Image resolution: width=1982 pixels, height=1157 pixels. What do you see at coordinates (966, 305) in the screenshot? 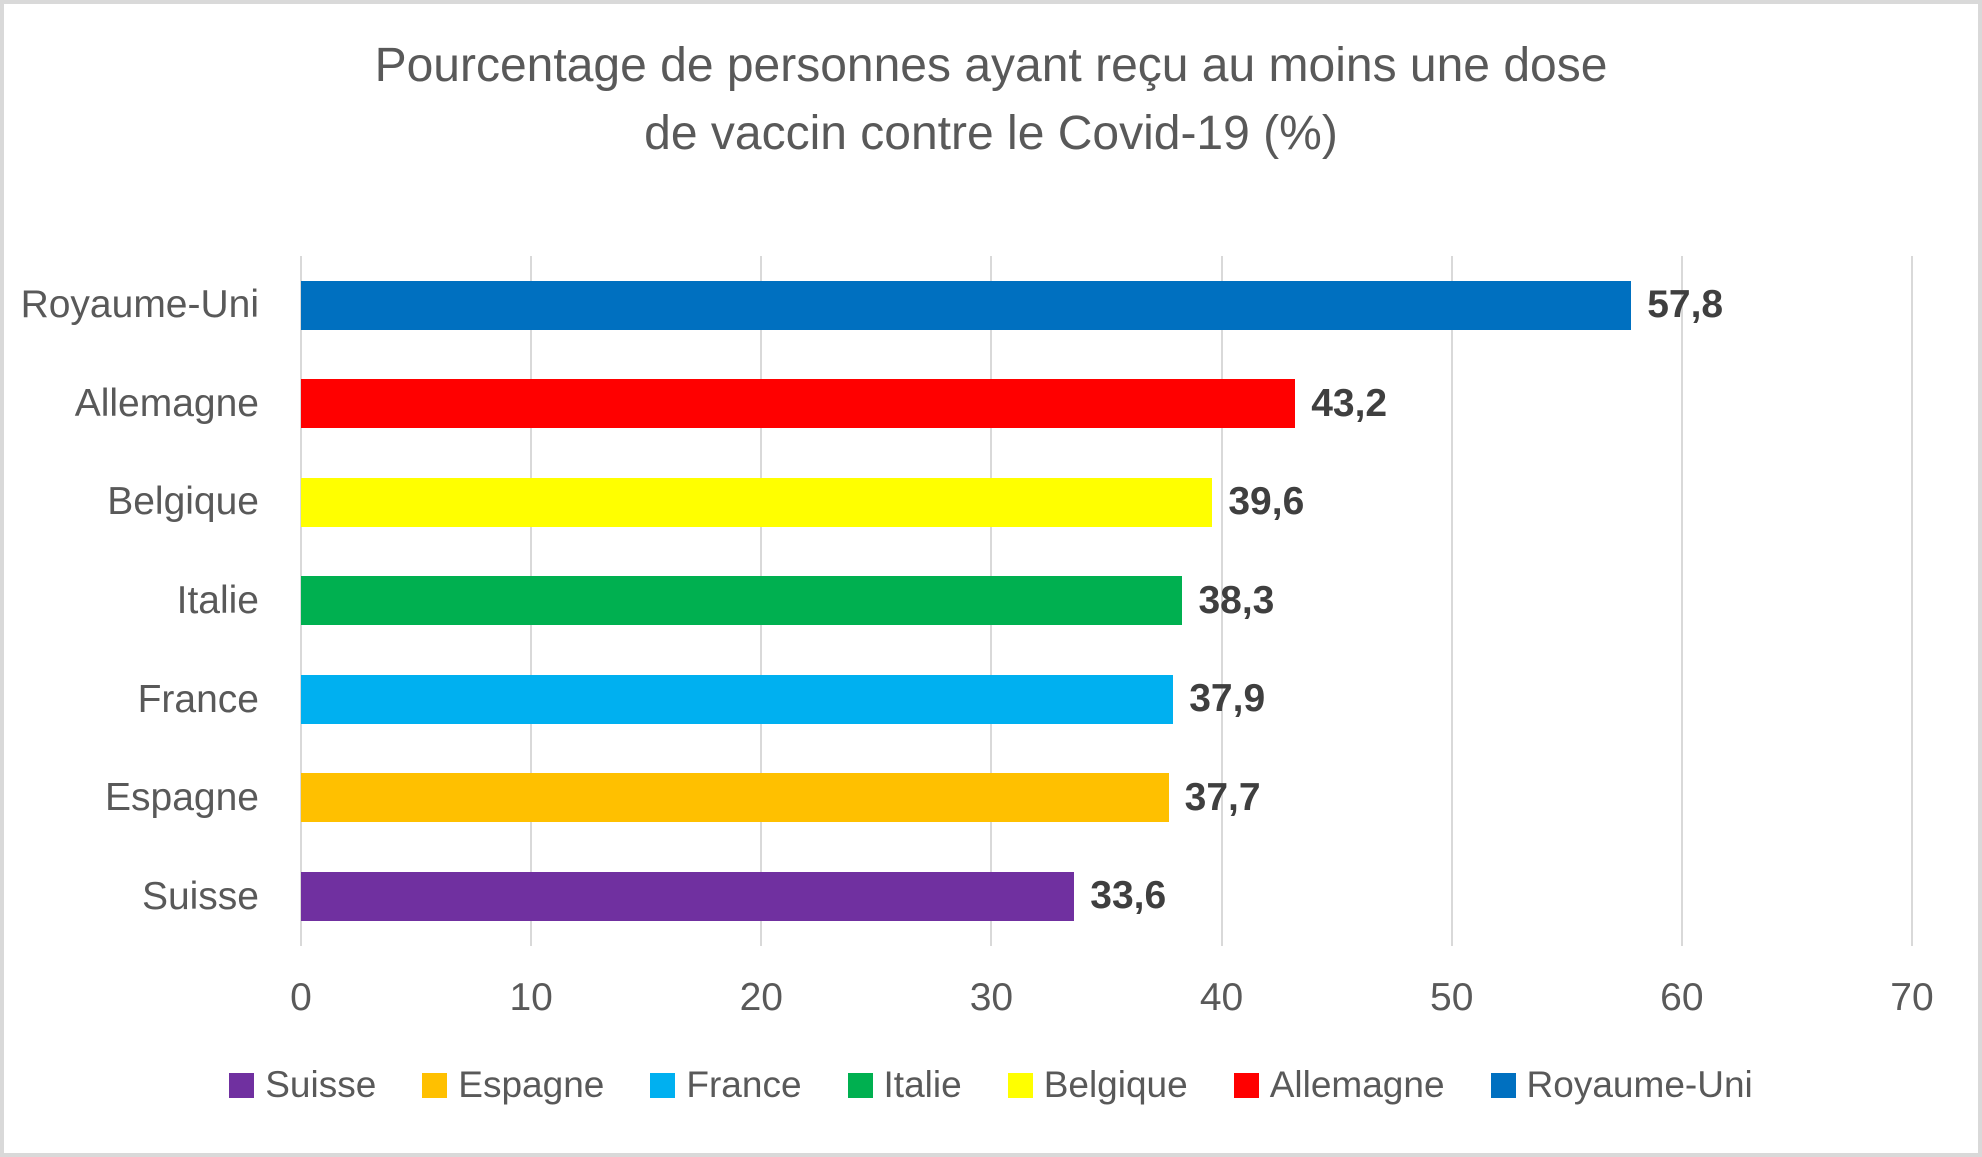
I see `bar-royaume-uni` at bounding box center [966, 305].